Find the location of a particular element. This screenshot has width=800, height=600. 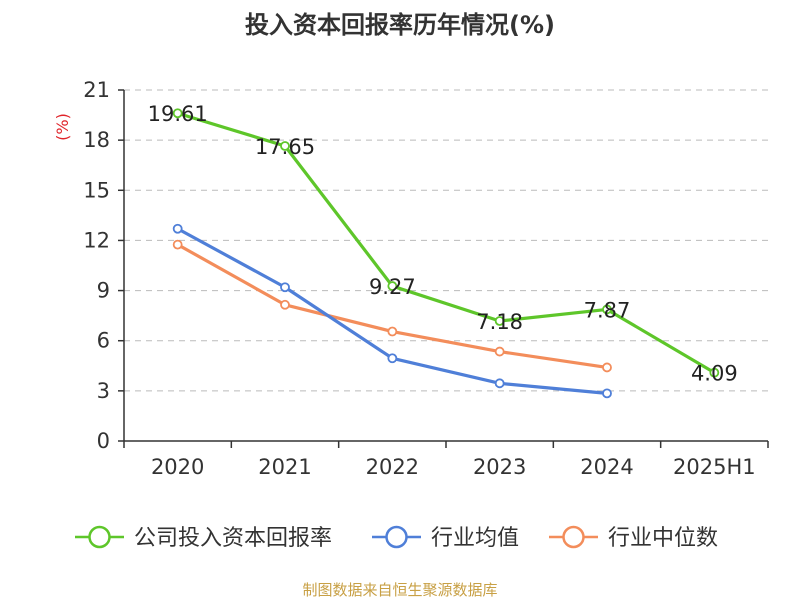

x-tick-label: 2024 is located at coordinates (606, 467).